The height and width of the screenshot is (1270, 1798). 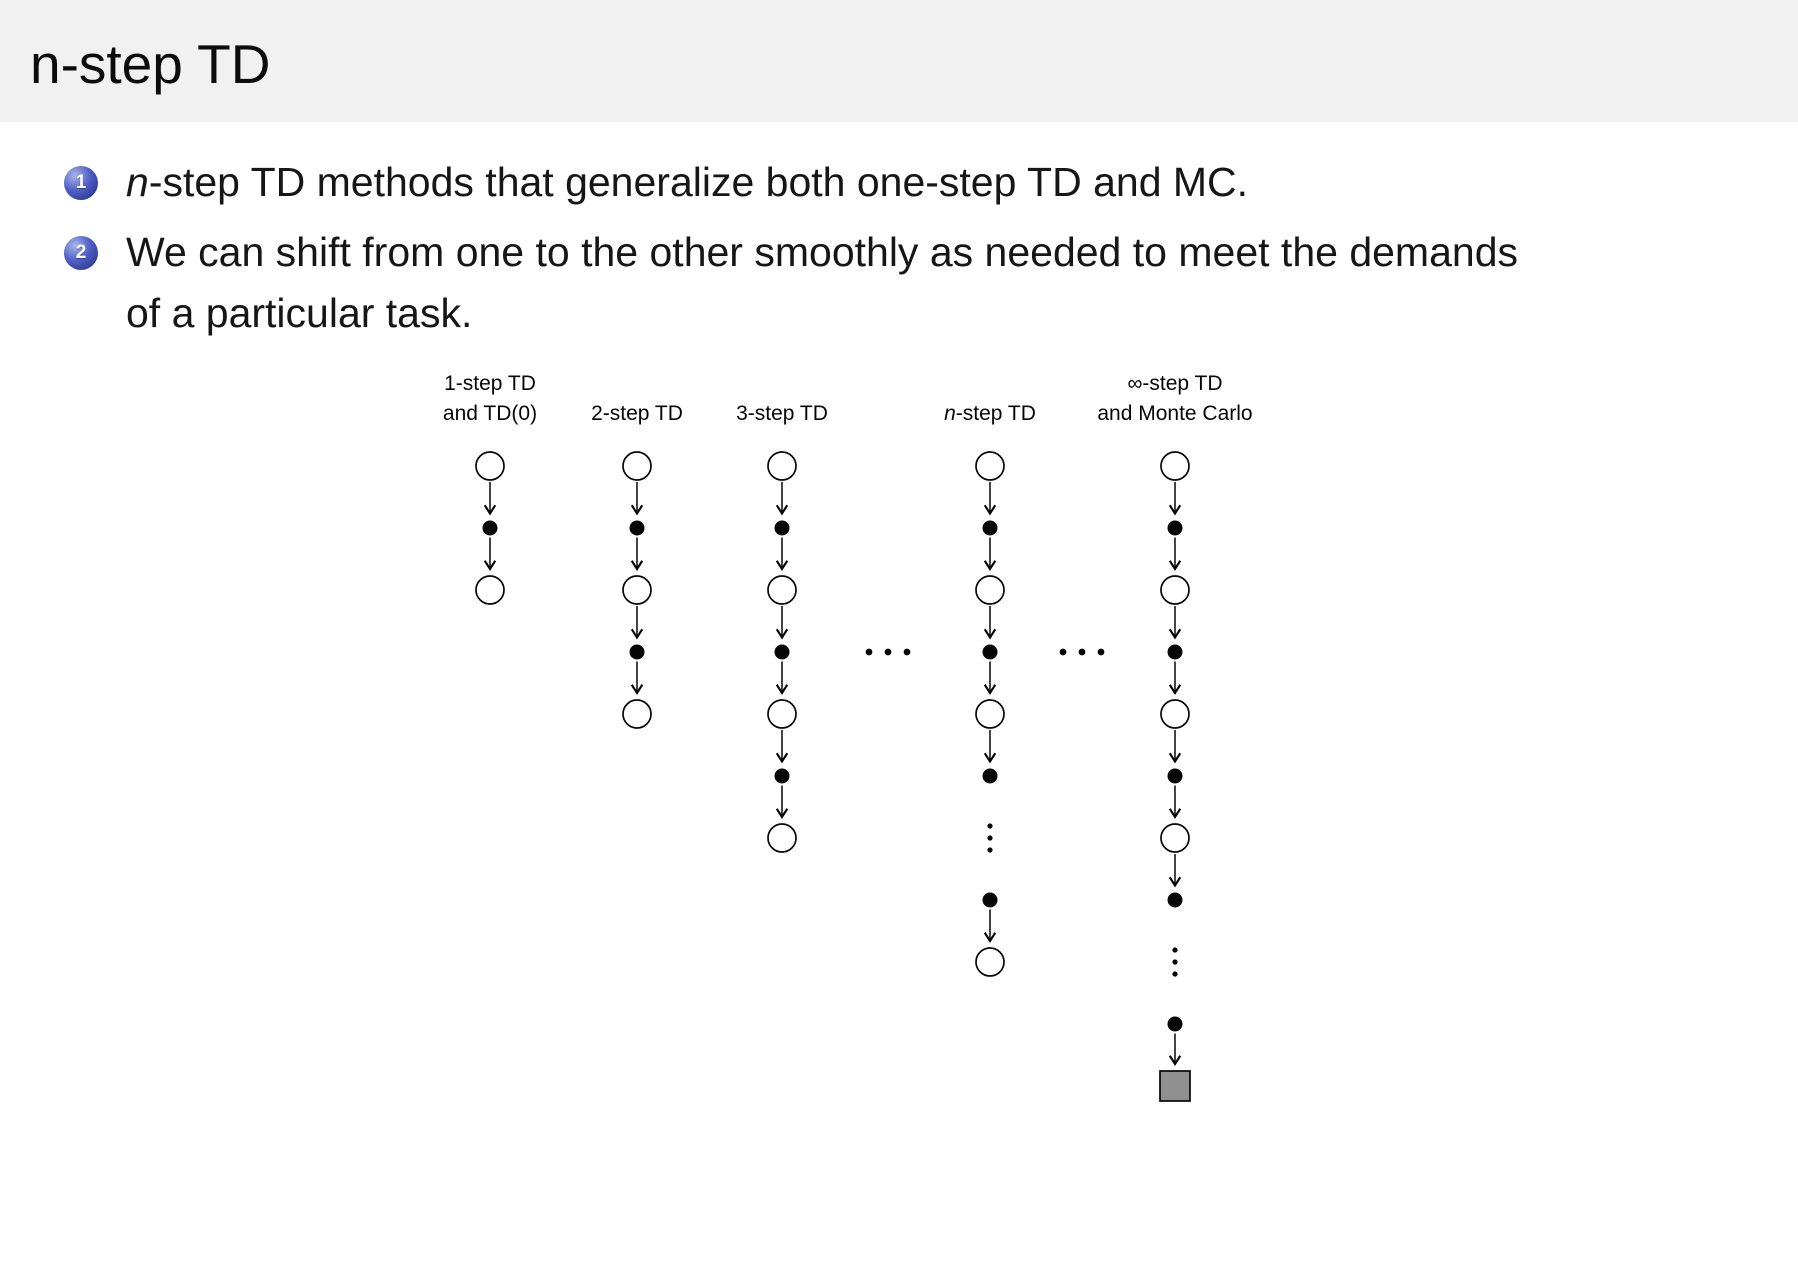 I want to click on column-label: 2-step TD, so click(x=637, y=413).